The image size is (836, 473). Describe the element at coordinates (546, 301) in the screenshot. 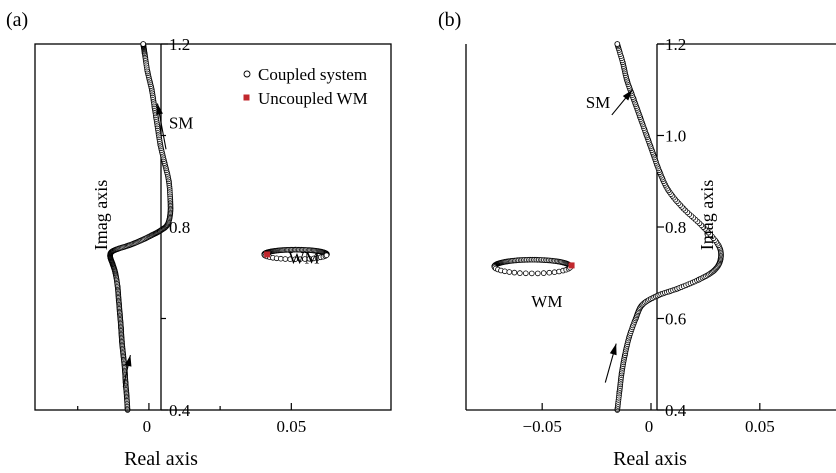

I see `panel-b-wm-label: WM` at that location.